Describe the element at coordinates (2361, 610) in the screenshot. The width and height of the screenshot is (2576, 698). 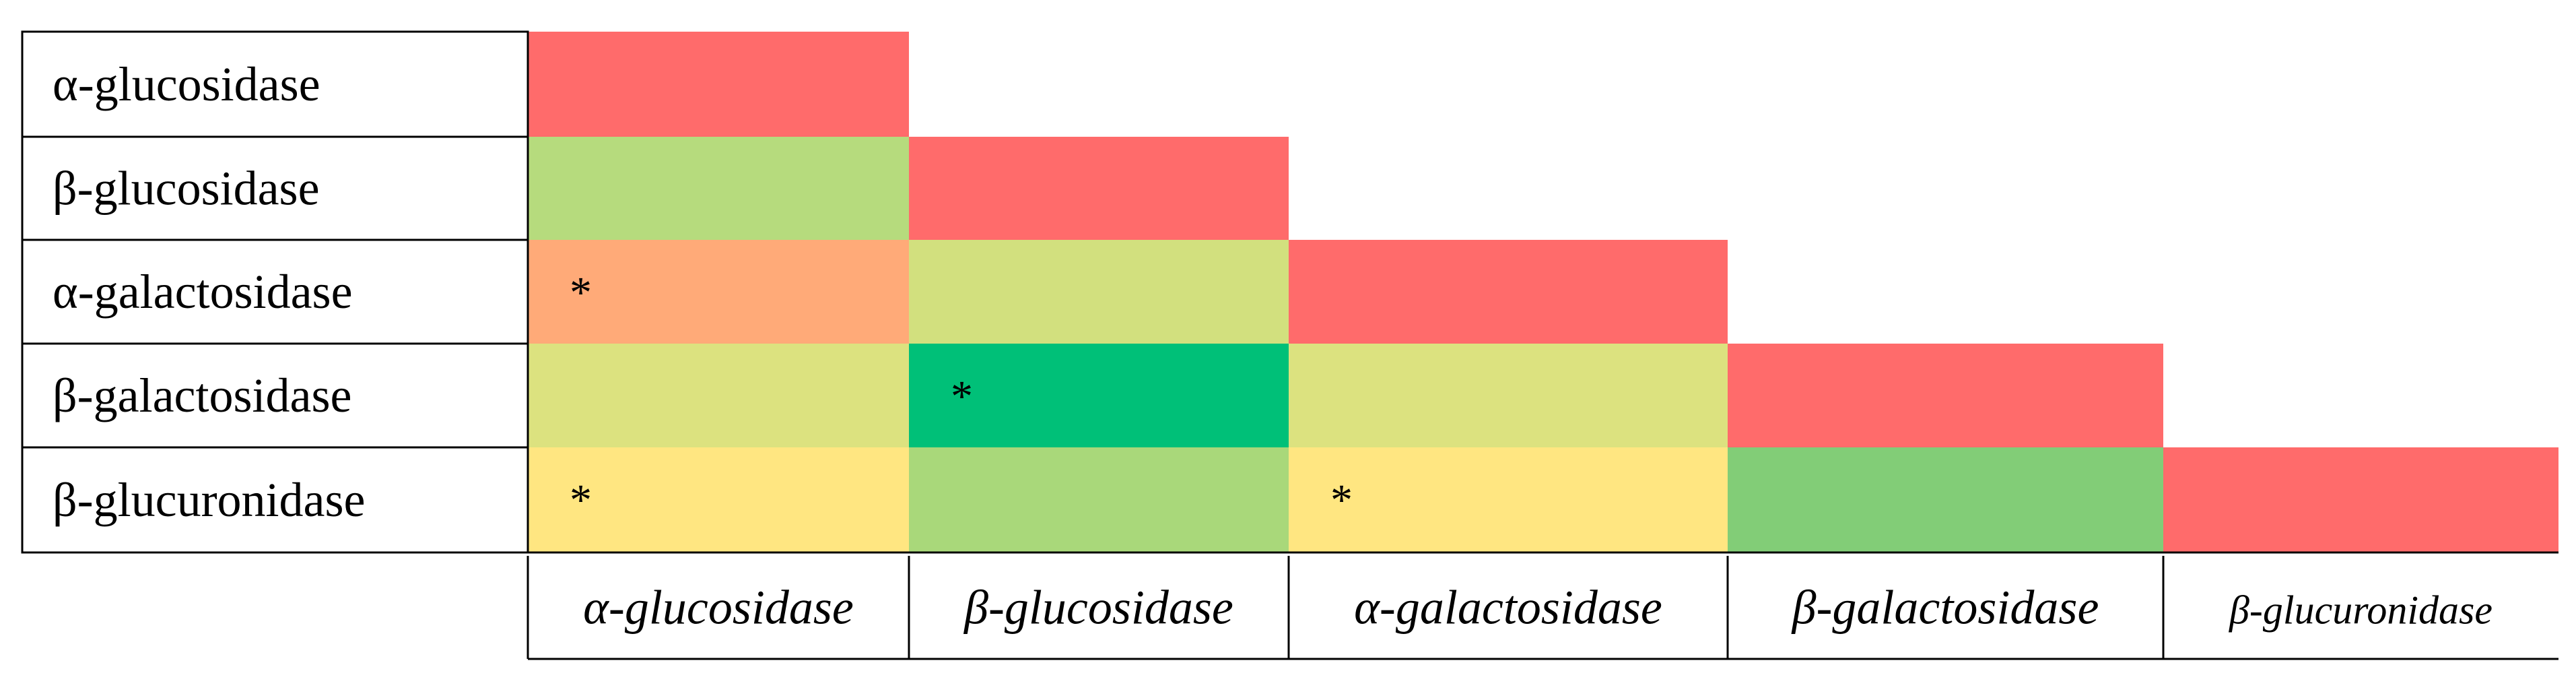
I see `column-label: β-glucuronidase` at that location.